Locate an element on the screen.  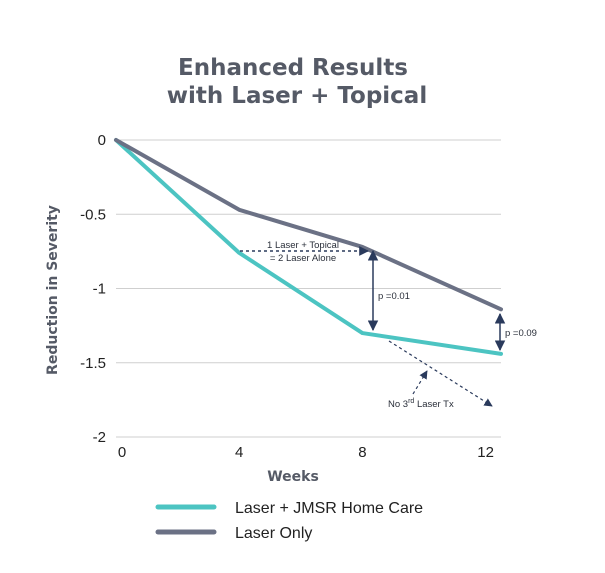
equivalence-text-line-1: 1 Laser + Topical is located at coordinates (303, 245).